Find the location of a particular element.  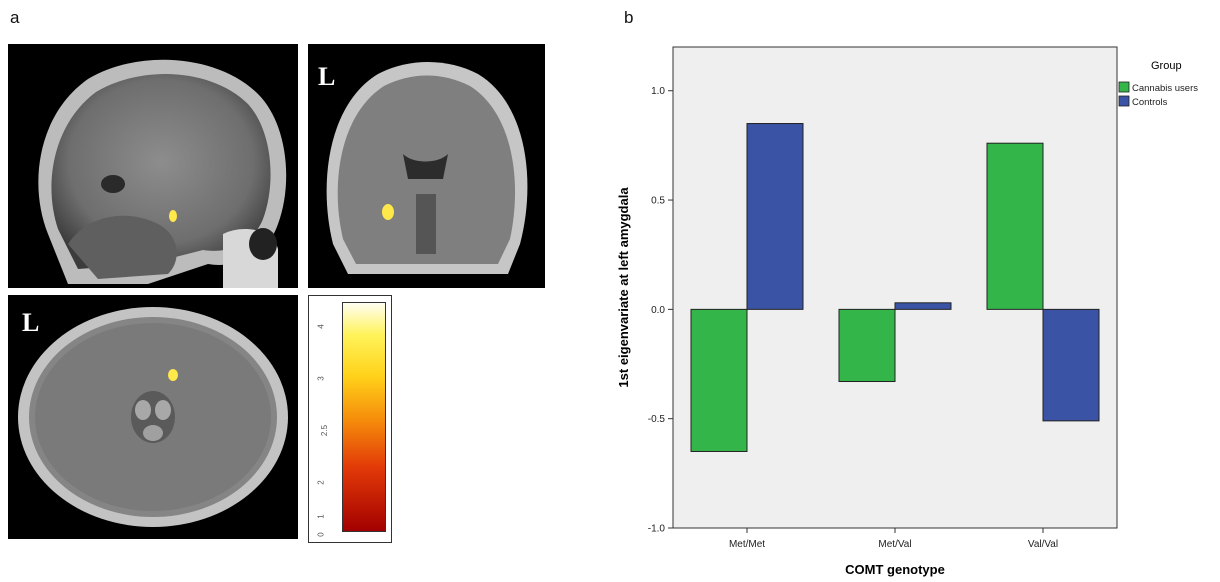

mri-coronal-image is located at coordinates (426, 166).